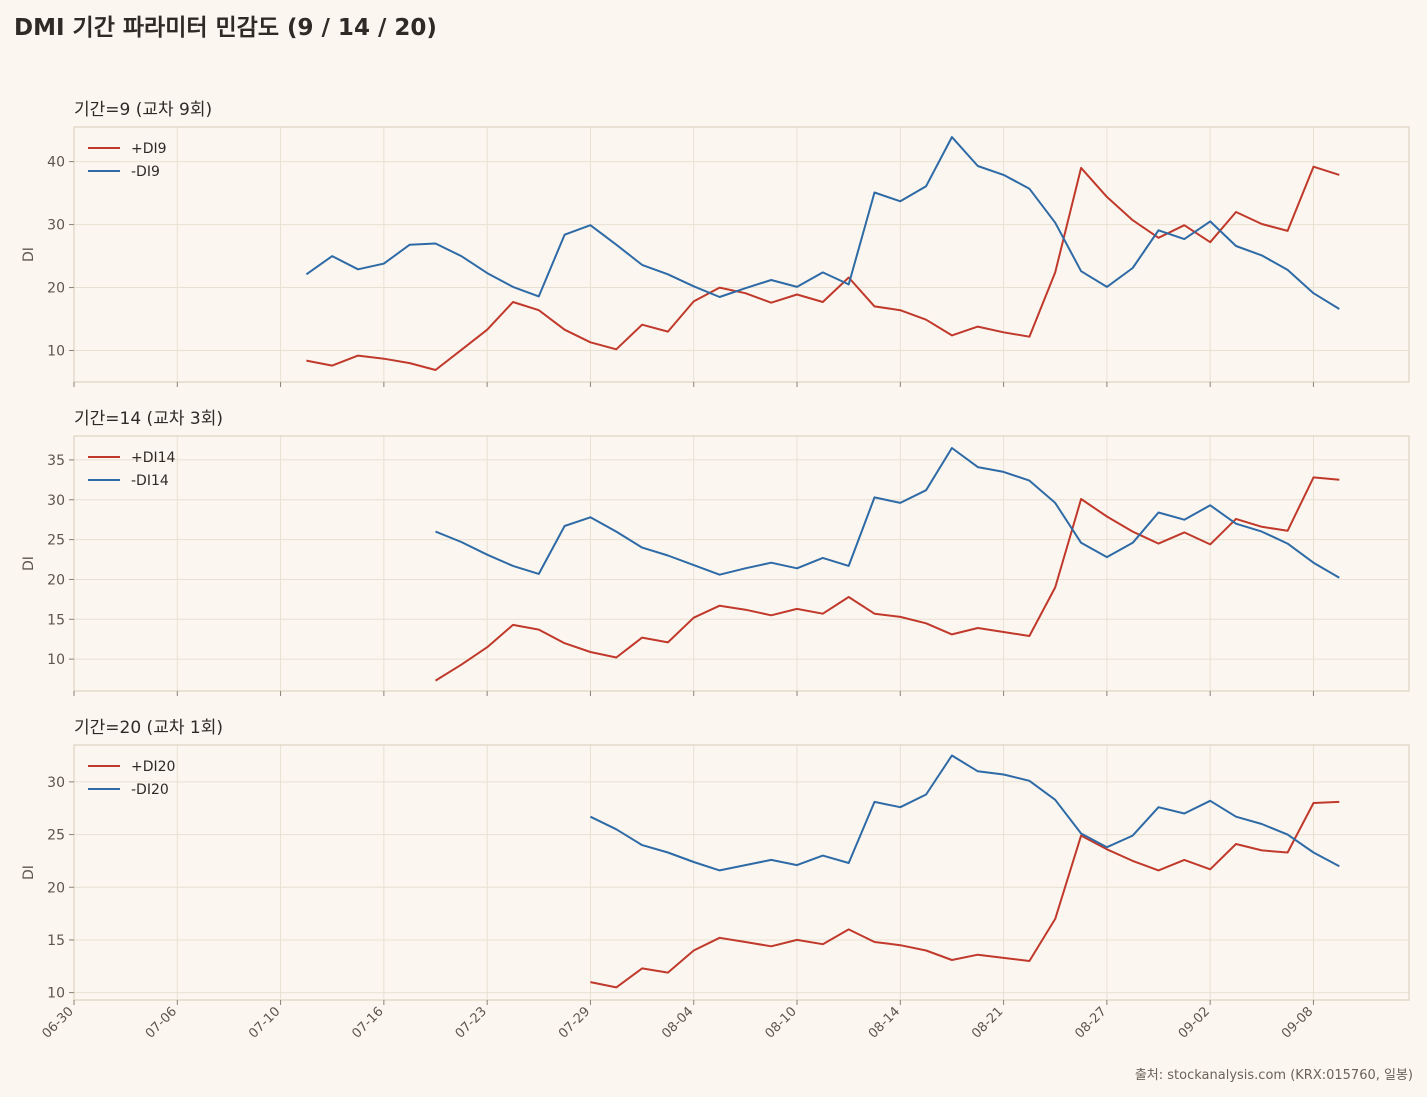 The height and width of the screenshot is (1097, 1427). What do you see at coordinates (56, 461) in the screenshot?
I see `y-tick-label: 35` at bounding box center [56, 461].